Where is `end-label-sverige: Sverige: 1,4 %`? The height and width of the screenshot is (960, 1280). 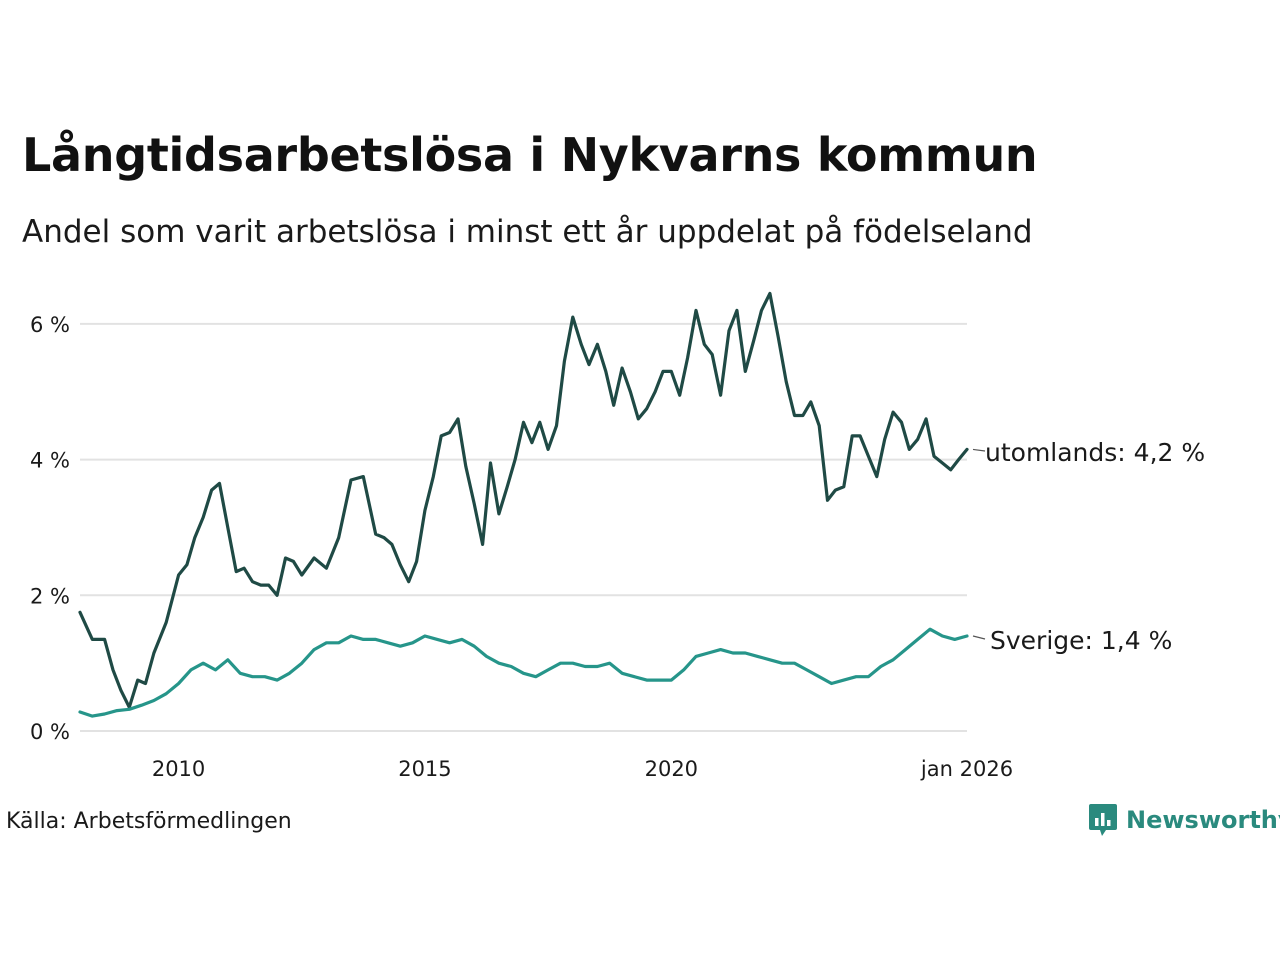 end-label-sverige: Sverige: 1,4 % is located at coordinates (1081, 640).